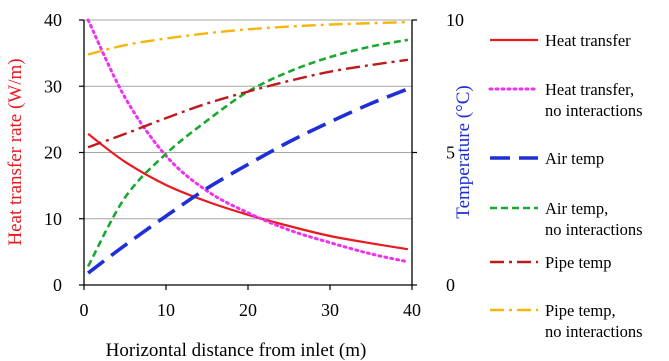  What do you see at coordinates (15, 151) in the screenshot?
I see `left-y-axis-label: Heat transfer rate (W/m)` at bounding box center [15, 151].